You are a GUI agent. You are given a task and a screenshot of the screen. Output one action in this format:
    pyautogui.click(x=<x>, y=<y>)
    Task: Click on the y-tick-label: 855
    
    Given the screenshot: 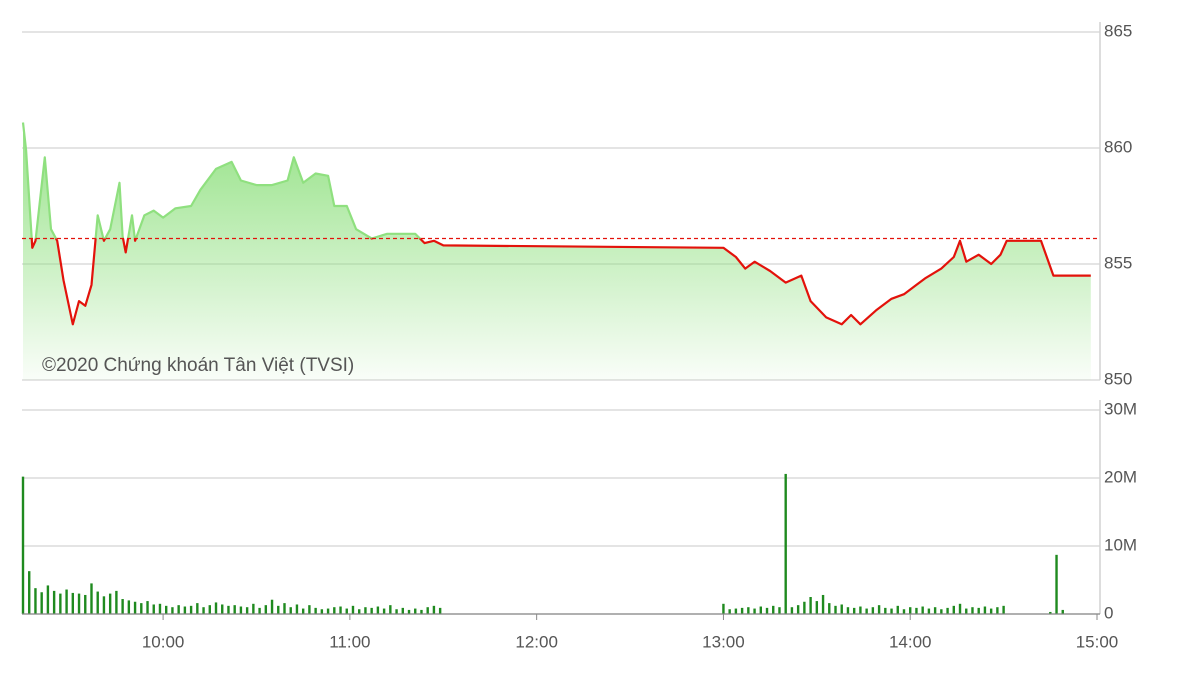 What is the action you would take?
    pyautogui.click(x=1118, y=262)
    